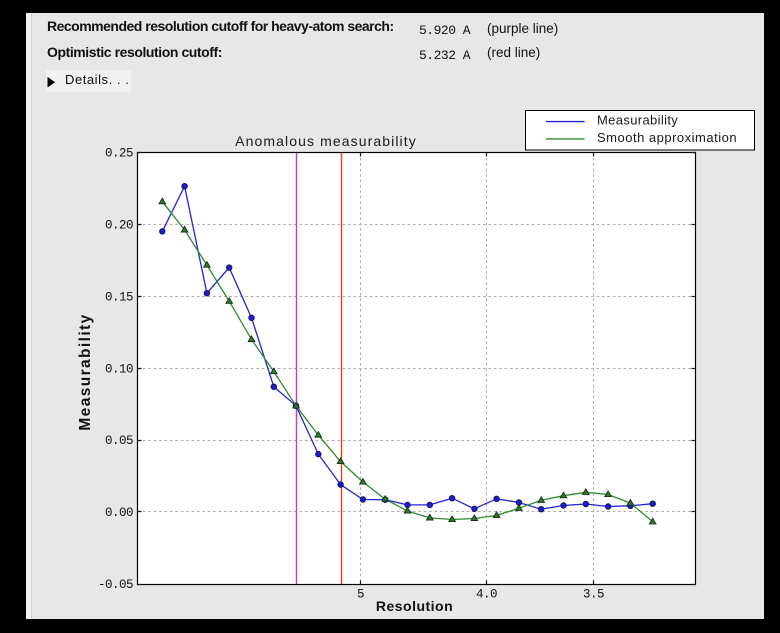 This screenshot has width=780, height=633. What do you see at coordinates (326, 141) in the screenshot?
I see `svg-text: Anomalous measurability` at bounding box center [326, 141].